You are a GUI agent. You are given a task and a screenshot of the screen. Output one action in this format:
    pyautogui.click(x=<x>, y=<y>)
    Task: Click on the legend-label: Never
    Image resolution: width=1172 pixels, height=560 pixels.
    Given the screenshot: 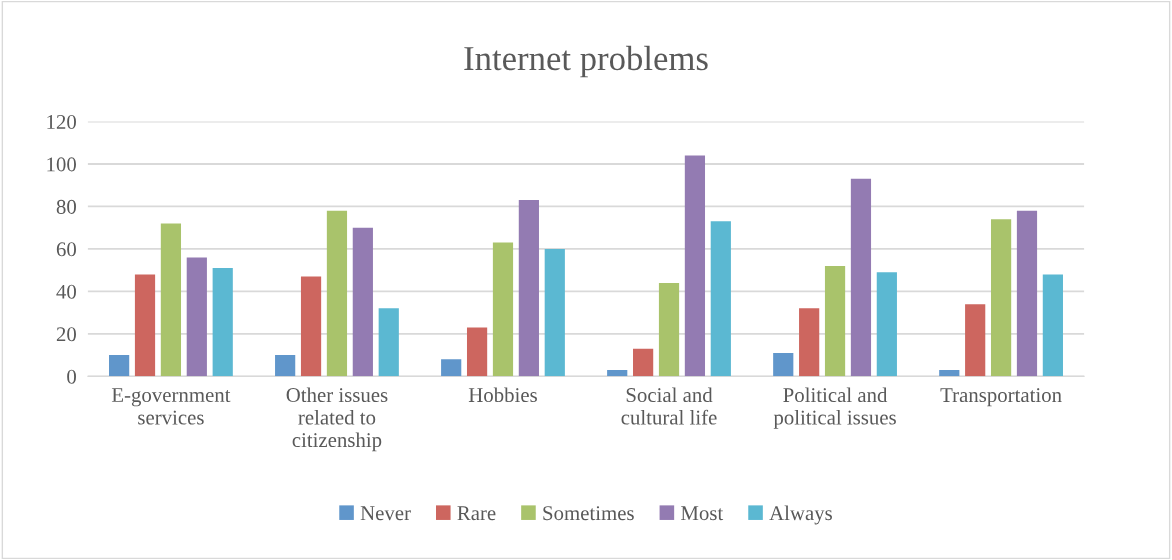 What is the action you would take?
    pyautogui.click(x=385, y=513)
    